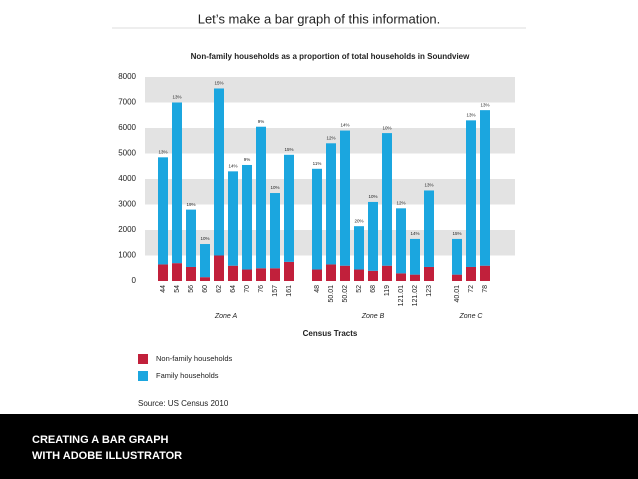 This screenshot has width=638, height=479. I want to click on y-tick-label: 5000, so click(127, 153).